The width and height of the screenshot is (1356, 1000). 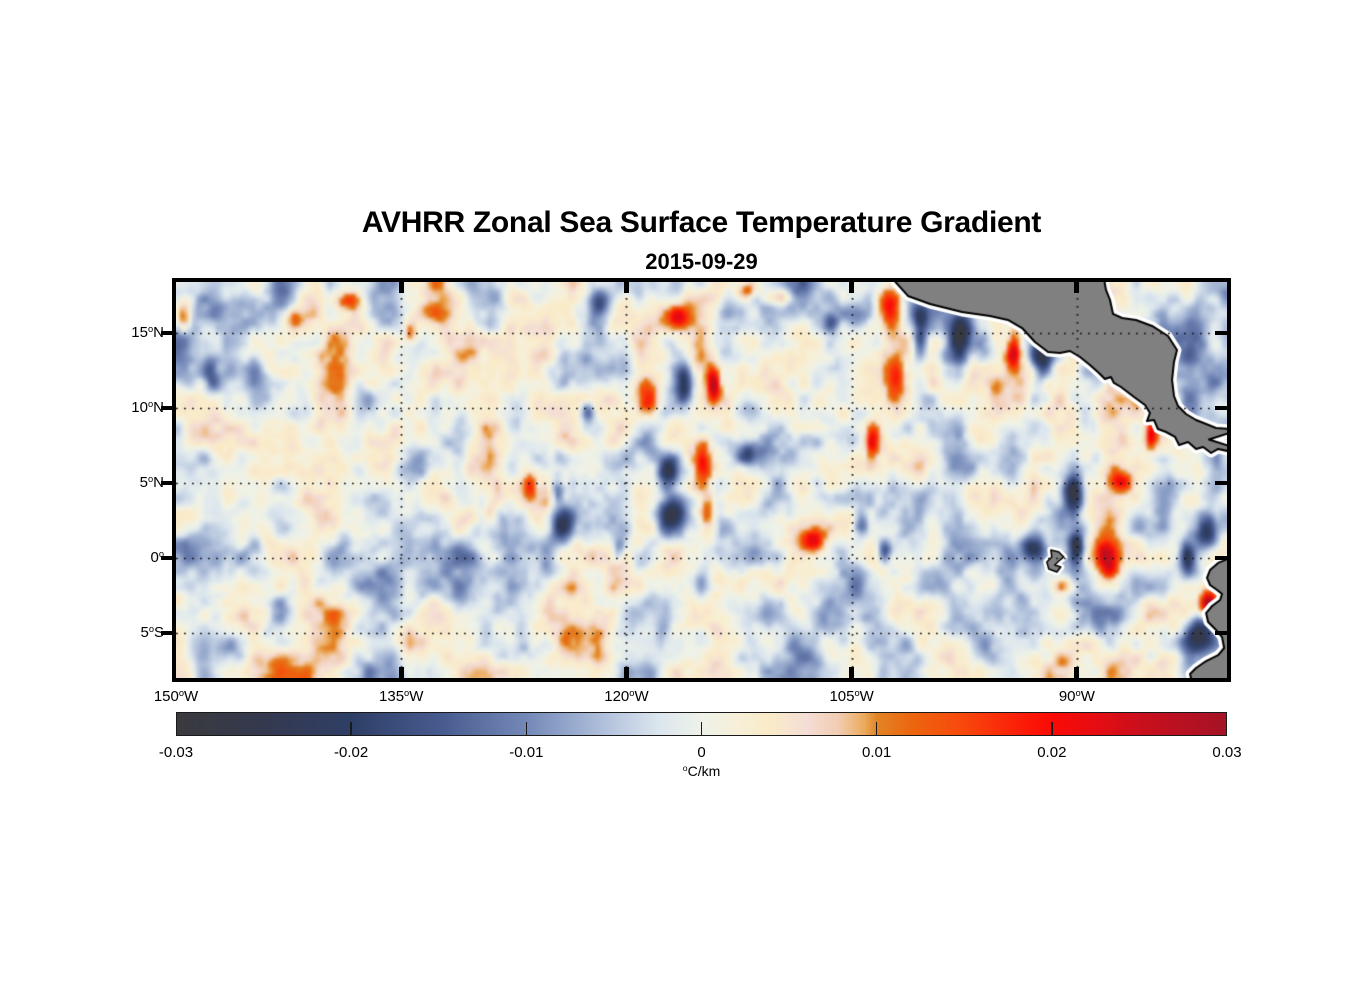 What do you see at coordinates (157, 557) in the screenshot?
I see `y-tick-label: 0o` at bounding box center [157, 557].